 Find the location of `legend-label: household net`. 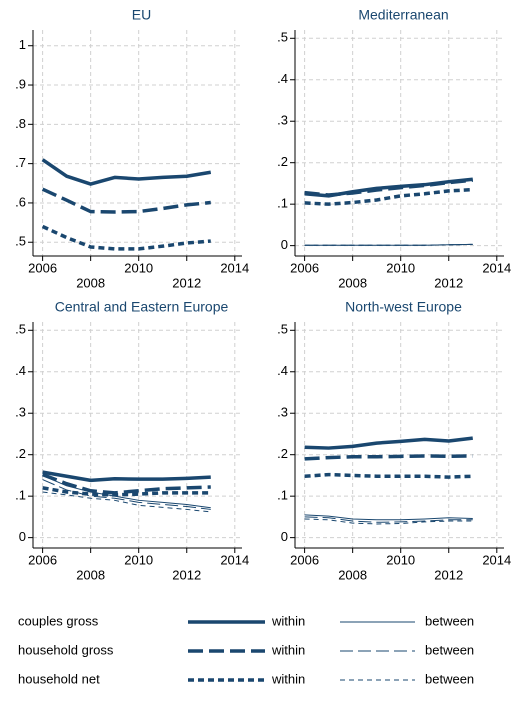

legend-label: household net is located at coordinates (59, 678).